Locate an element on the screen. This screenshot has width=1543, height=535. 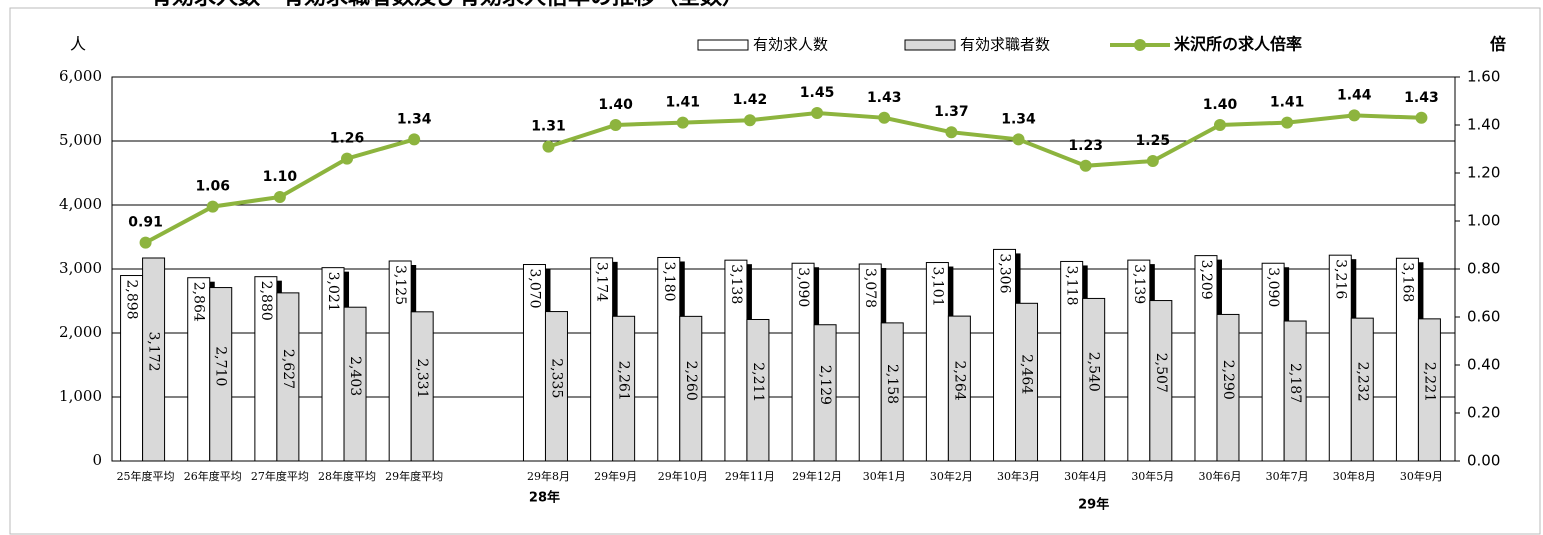
rate-value-label: 1.45 is located at coordinates (817, 93).